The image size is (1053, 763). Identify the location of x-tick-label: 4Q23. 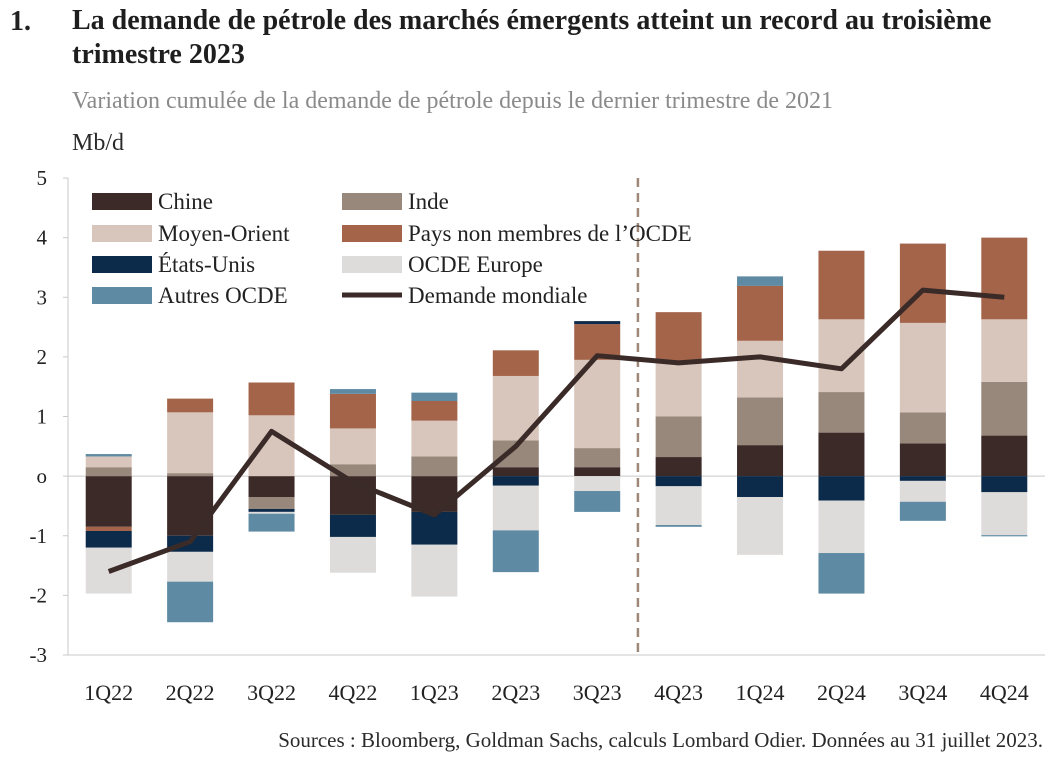
(678, 692).